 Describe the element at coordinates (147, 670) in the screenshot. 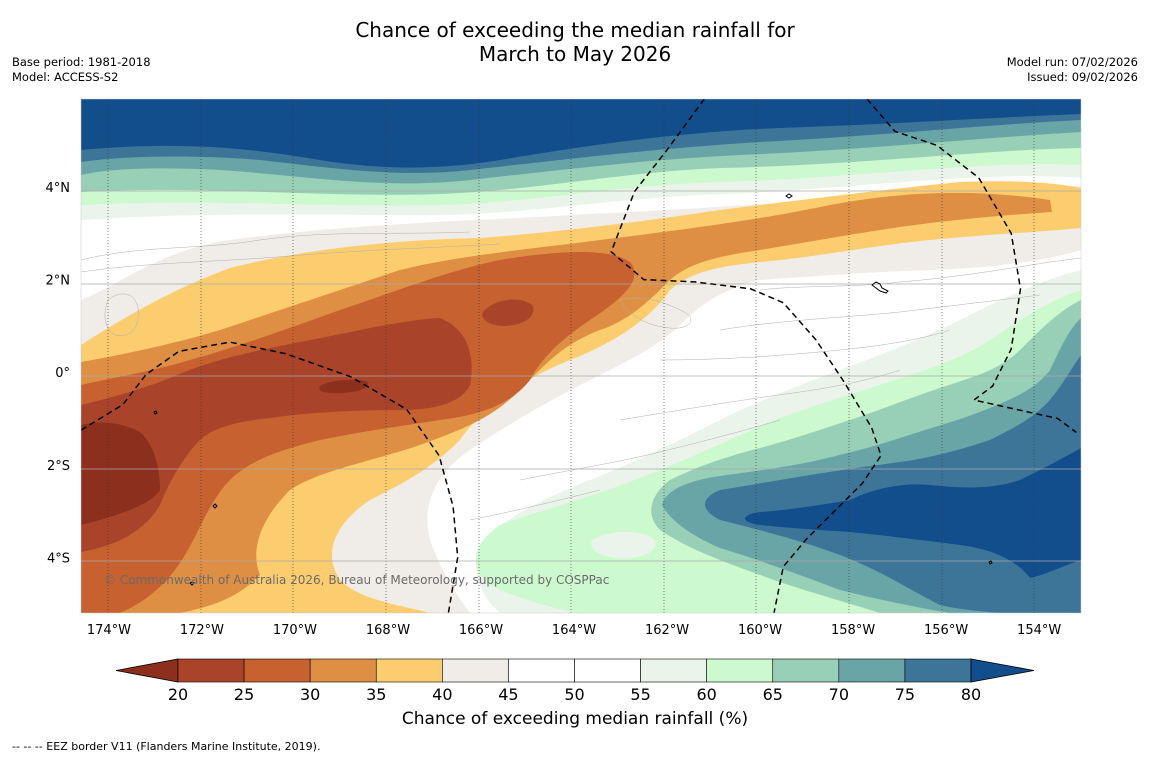

I see `colorbar-extend-low` at that location.